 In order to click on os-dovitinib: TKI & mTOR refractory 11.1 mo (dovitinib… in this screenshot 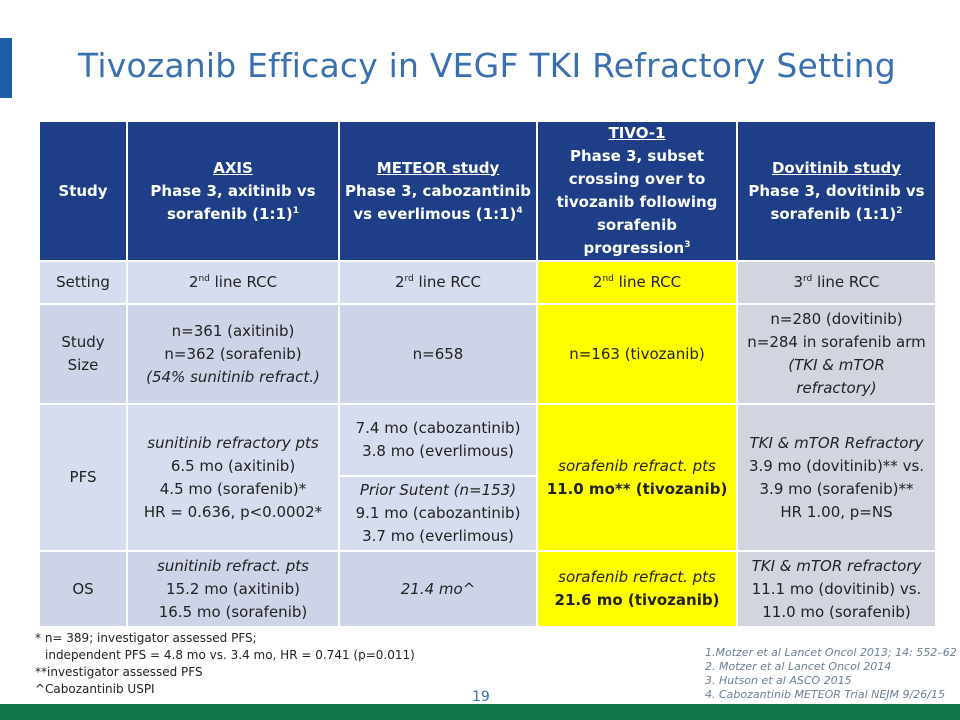, I will do `click(836, 589)`.